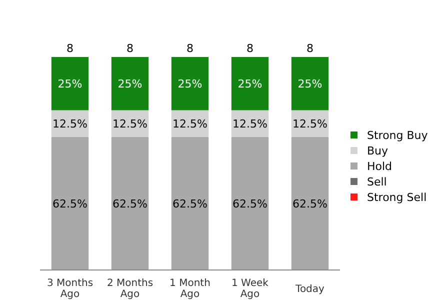 This screenshot has height=300, width=440. Describe the element at coordinates (377, 182) in the screenshot. I see `legend-label: Sell` at that location.